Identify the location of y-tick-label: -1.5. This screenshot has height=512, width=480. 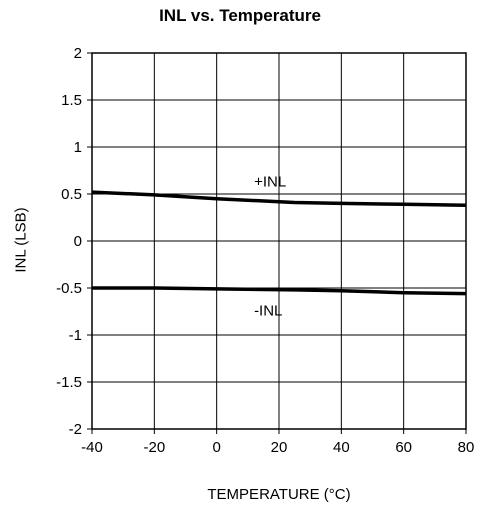
(69, 382).